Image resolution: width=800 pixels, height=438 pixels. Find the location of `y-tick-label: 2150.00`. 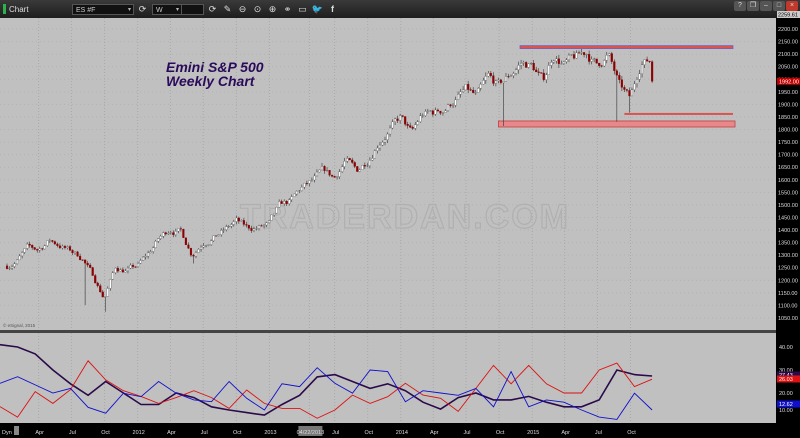

y-tick-label: 2150.00 is located at coordinates (788, 43).